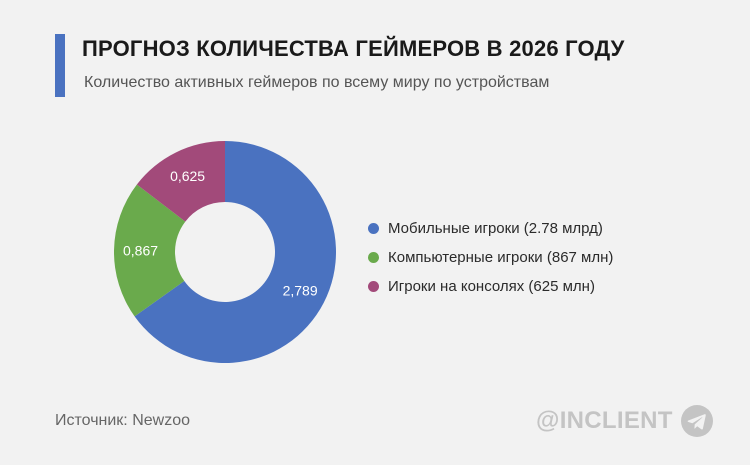 This screenshot has width=750, height=465. I want to click on telegram-icon, so click(696, 421).